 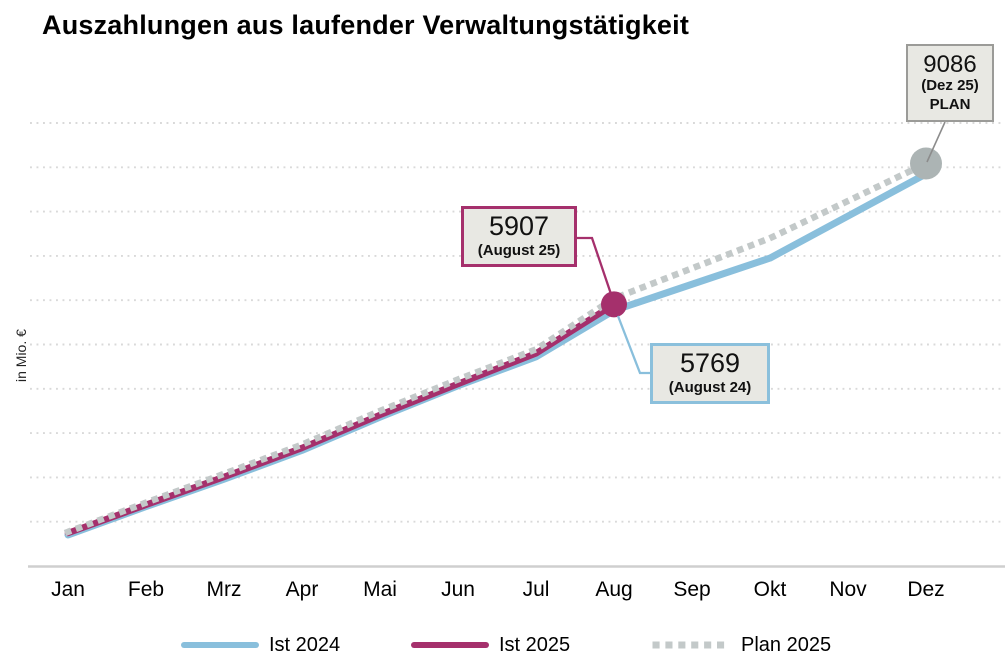 What do you see at coordinates (710, 387) in the screenshot?
I see `annotation-label: (August 24)` at bounding box center [710, 387].